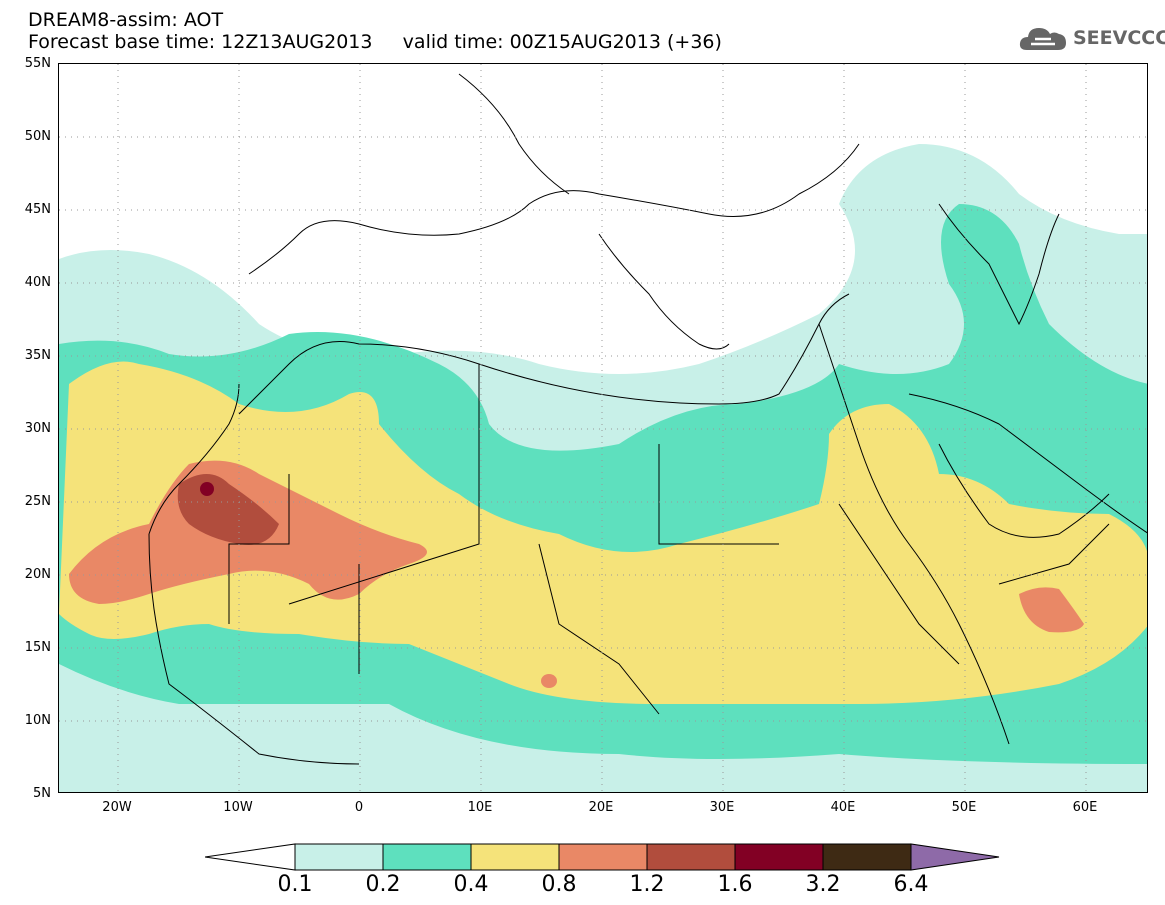  Describe the element at coordinates (37, 720) in the screenshot. I see `lat-label-10n: 10N` at that location.